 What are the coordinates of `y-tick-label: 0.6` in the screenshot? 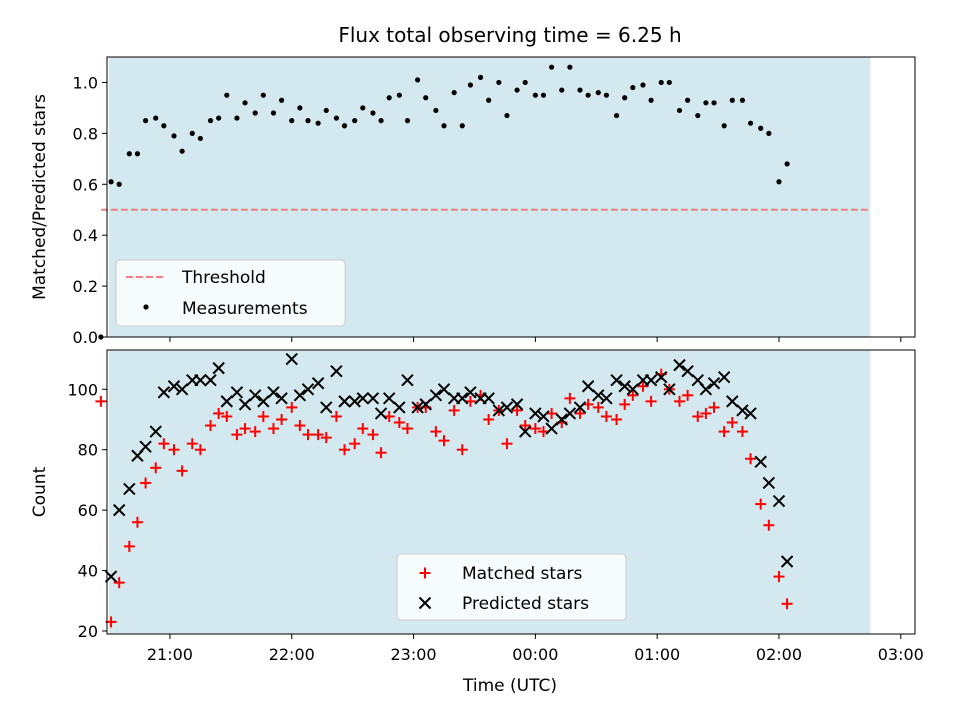 It's located at (85, 184).